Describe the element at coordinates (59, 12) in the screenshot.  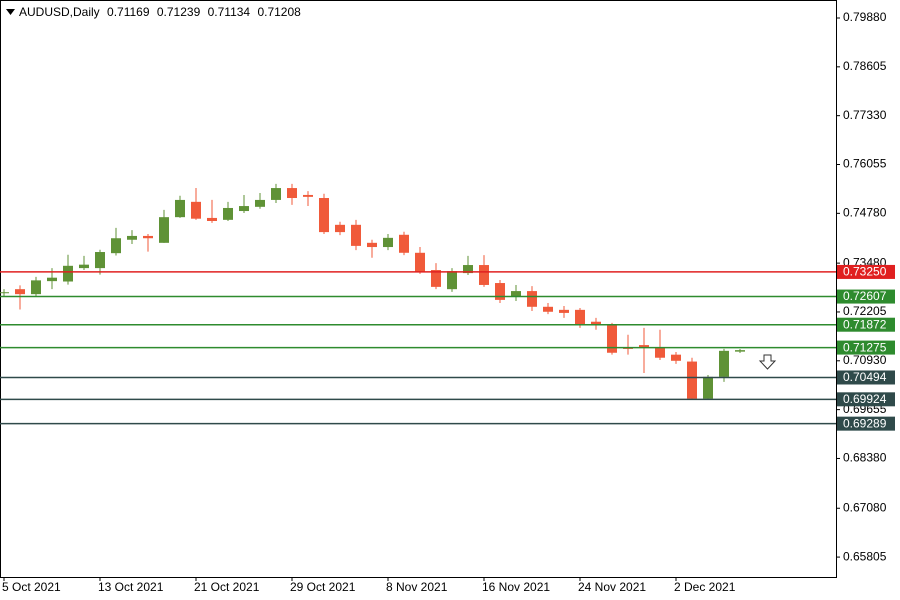
I see `symbol: AUDUSD,Daily` at that location.